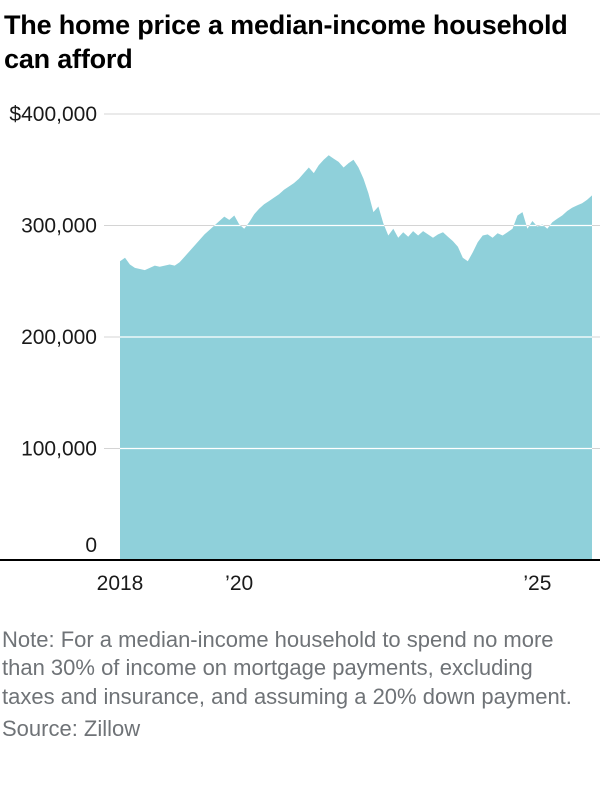 This screenshot has width=600, height=800. I want to click on chart-source: Source: Zillow, so click(71, 729).